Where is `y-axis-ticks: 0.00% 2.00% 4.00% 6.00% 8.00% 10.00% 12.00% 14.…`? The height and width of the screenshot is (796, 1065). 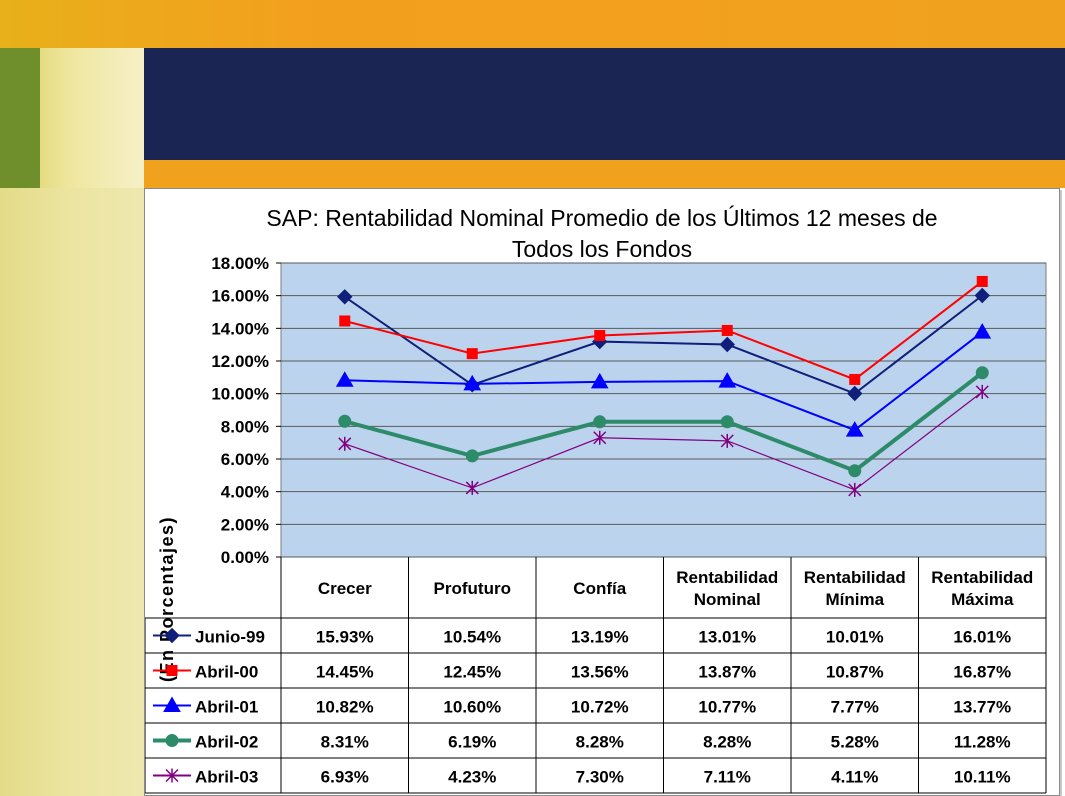 y-axis-ticks: 0.00% 2.00% 4.00% 6.00% 8.00% 10.00% 12.00% 14.… is located at coordinates (246, 410).